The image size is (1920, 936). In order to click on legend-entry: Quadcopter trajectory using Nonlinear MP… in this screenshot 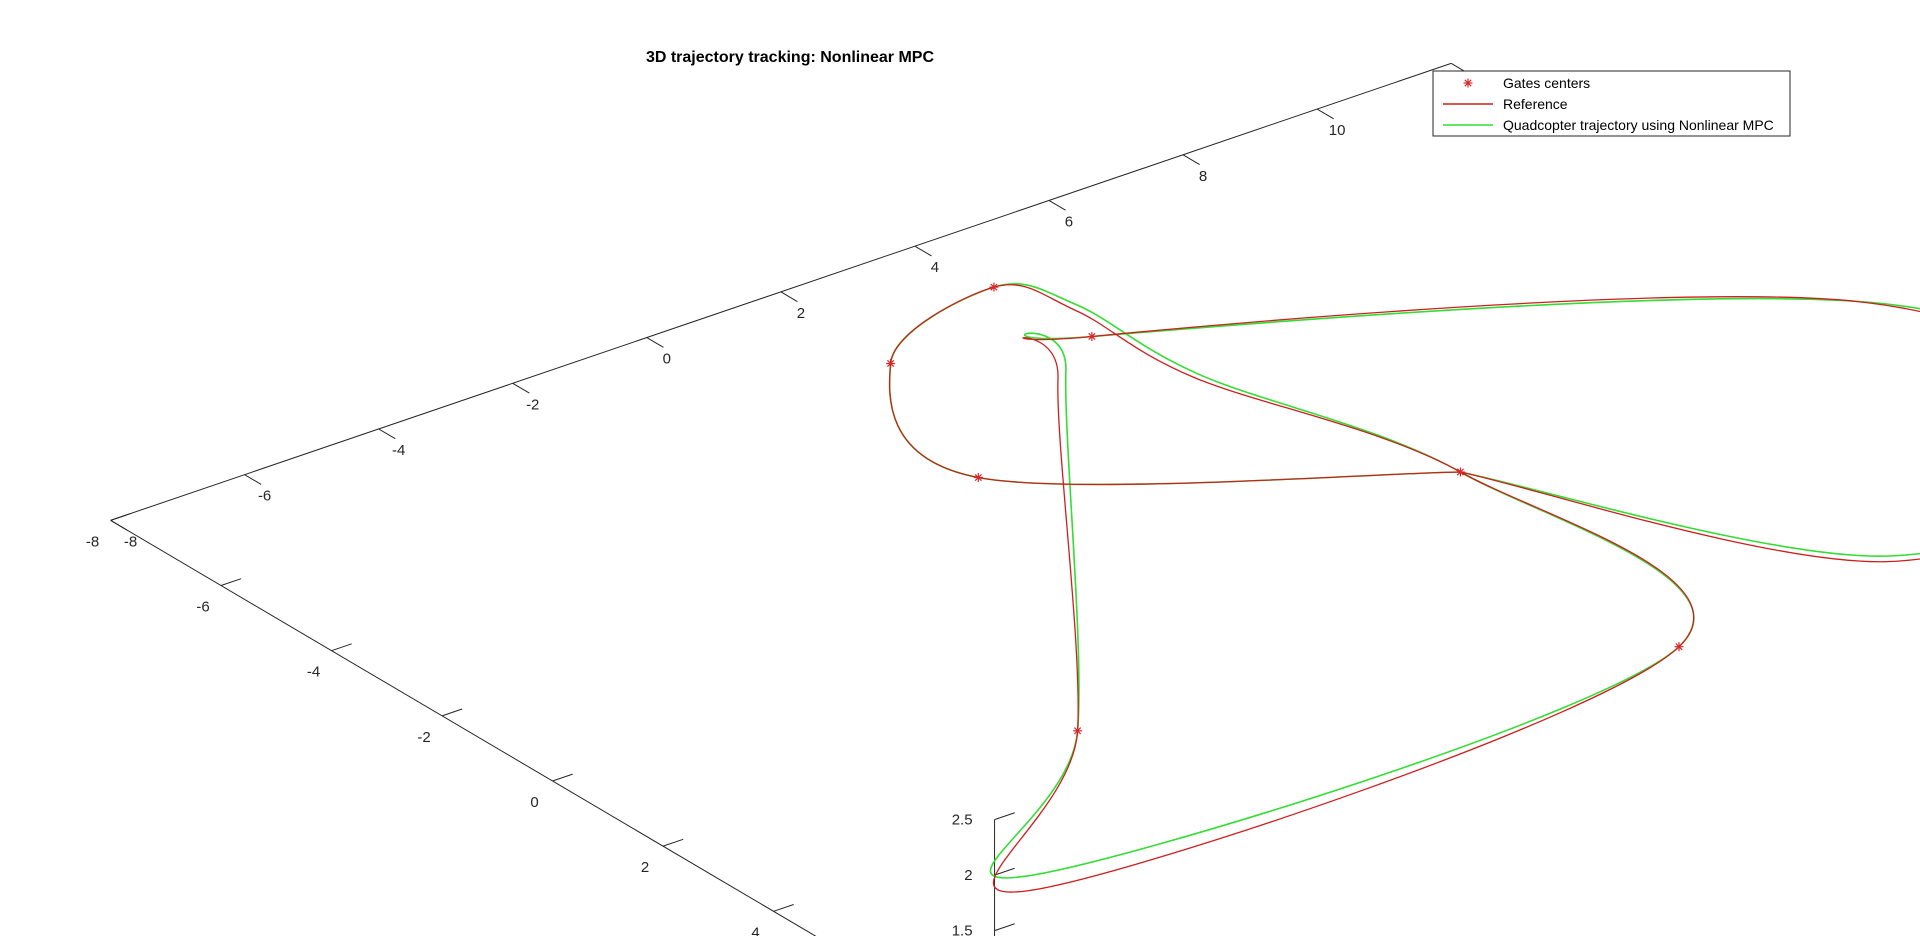, I will do `click(1608, 125)`.